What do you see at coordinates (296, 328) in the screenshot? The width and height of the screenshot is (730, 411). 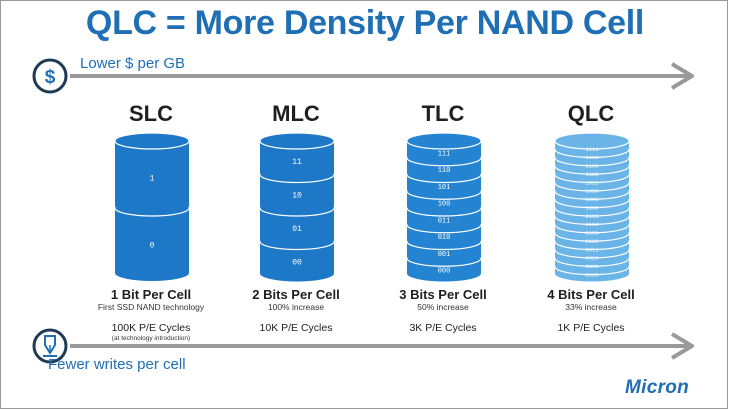 I see `mlc-pe-cycles: 10K P/E Cycles` at bounding box center [296, 328].